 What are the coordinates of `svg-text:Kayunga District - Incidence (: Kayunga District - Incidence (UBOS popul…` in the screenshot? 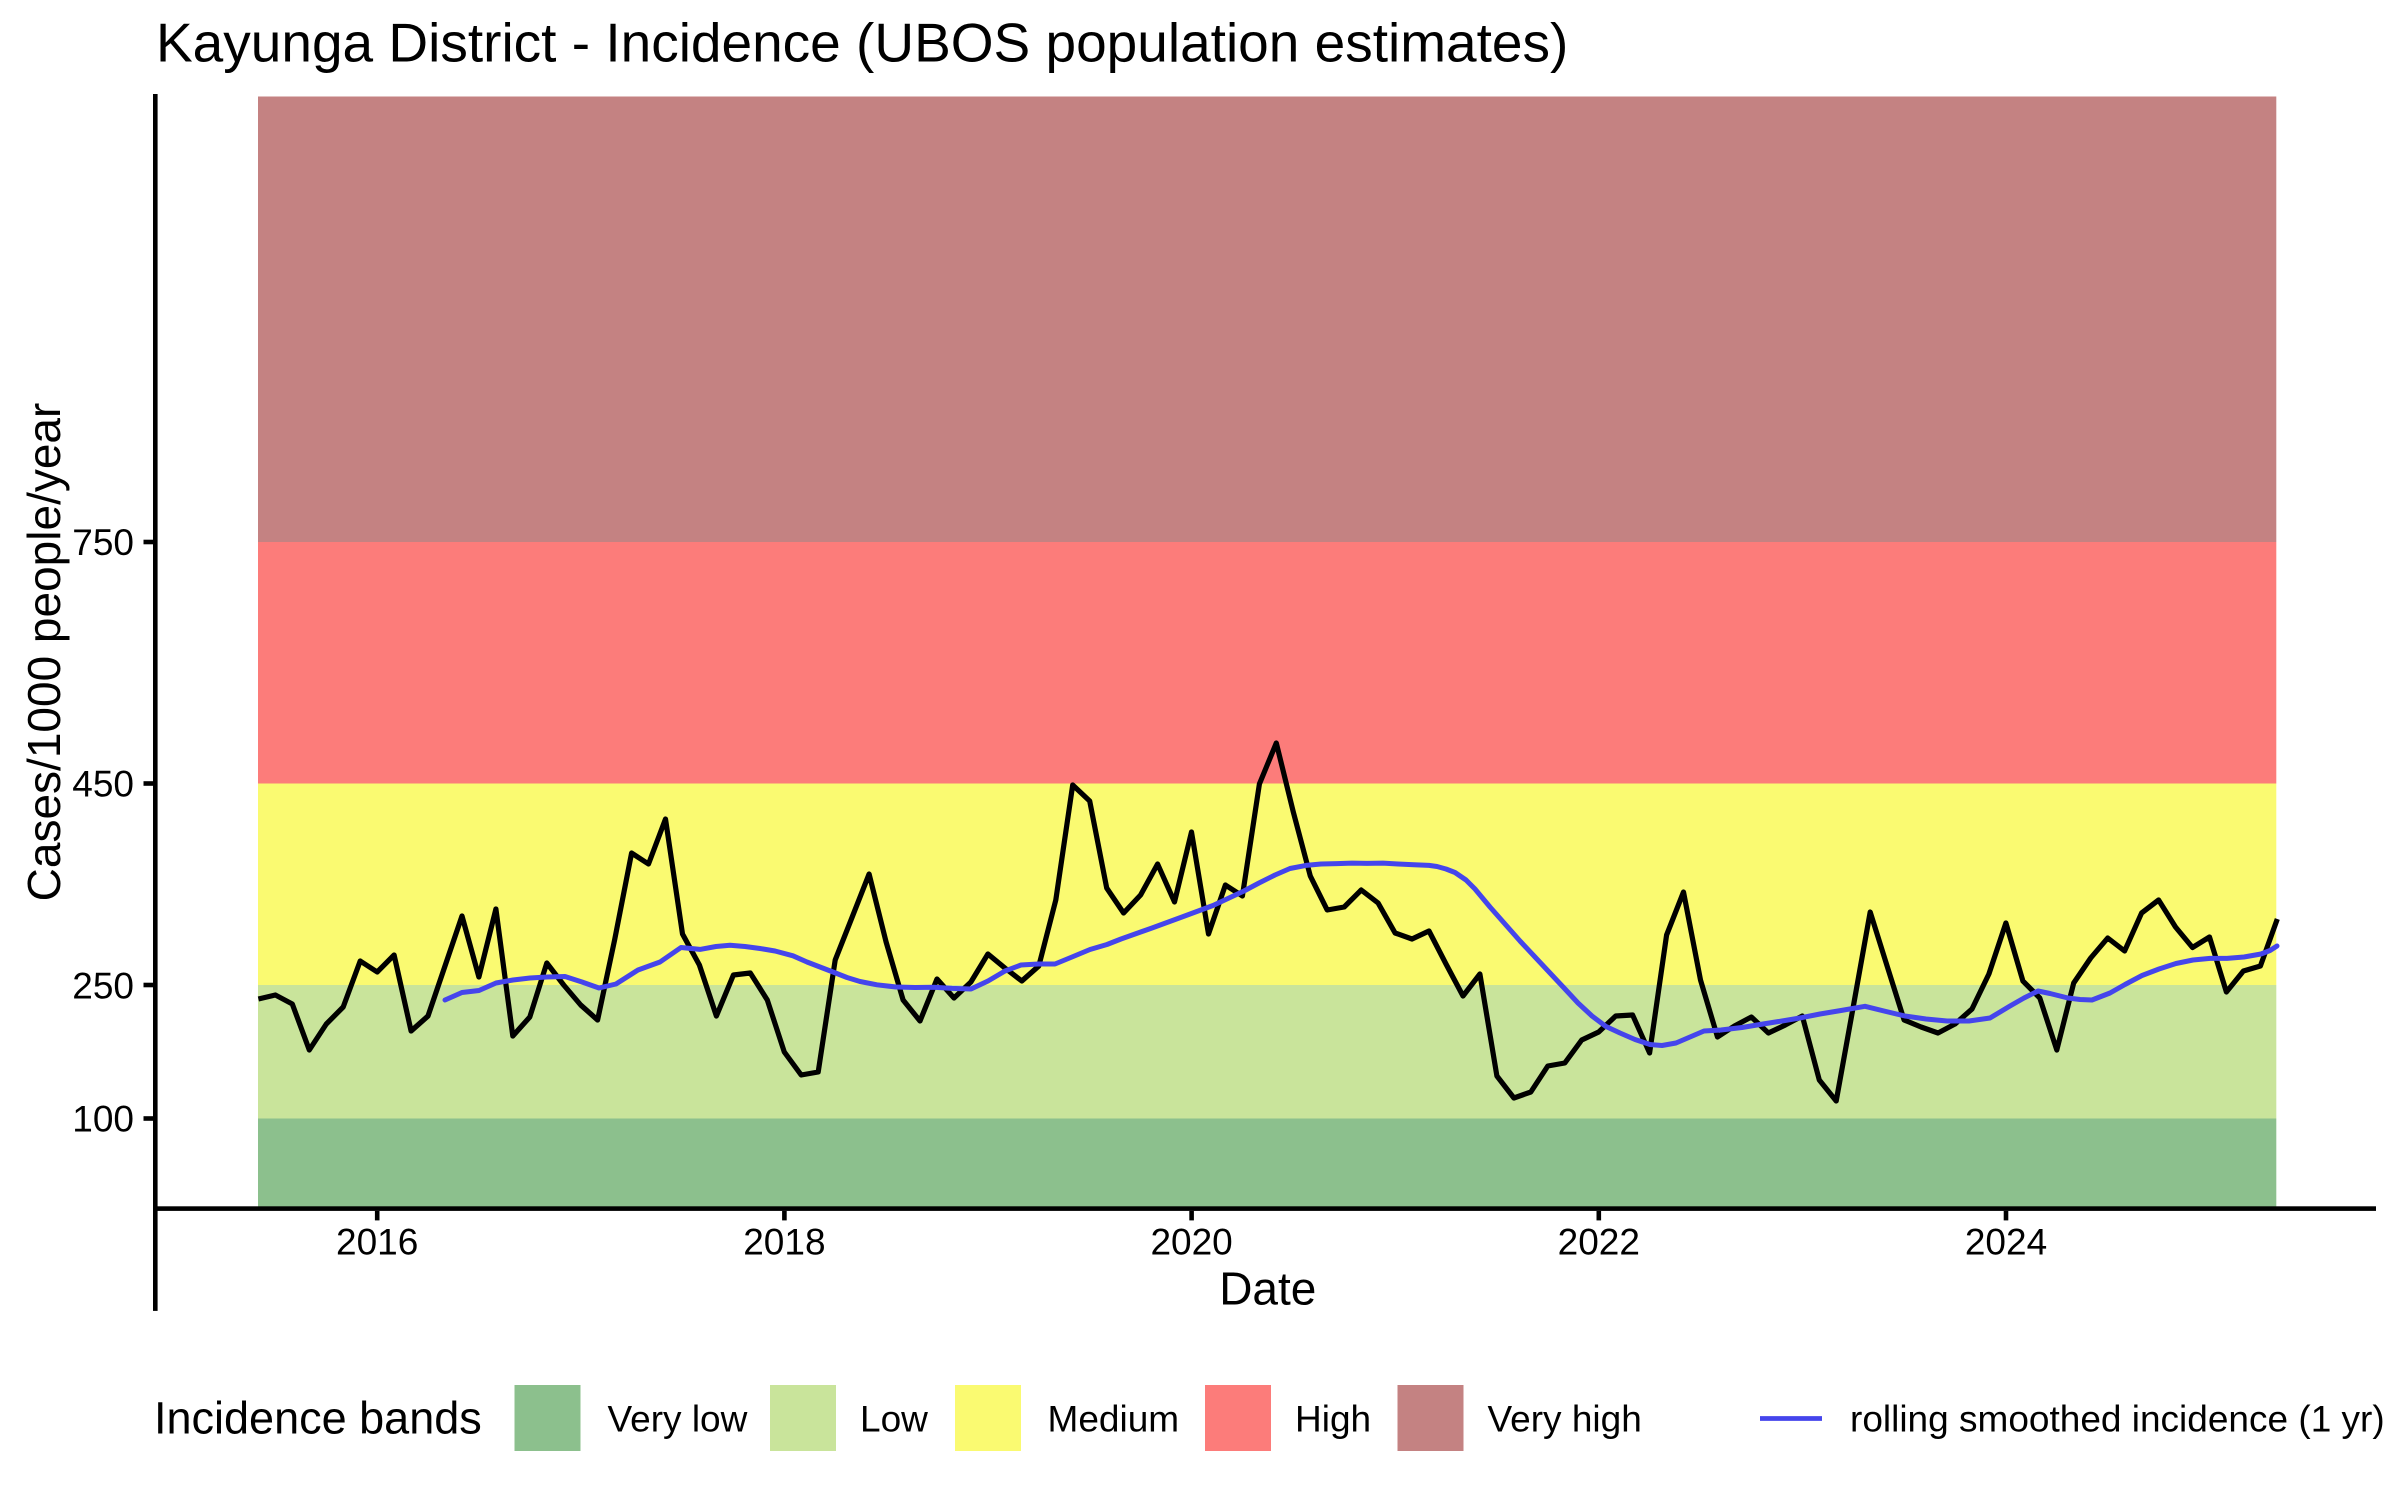 It's located at (862, 43).